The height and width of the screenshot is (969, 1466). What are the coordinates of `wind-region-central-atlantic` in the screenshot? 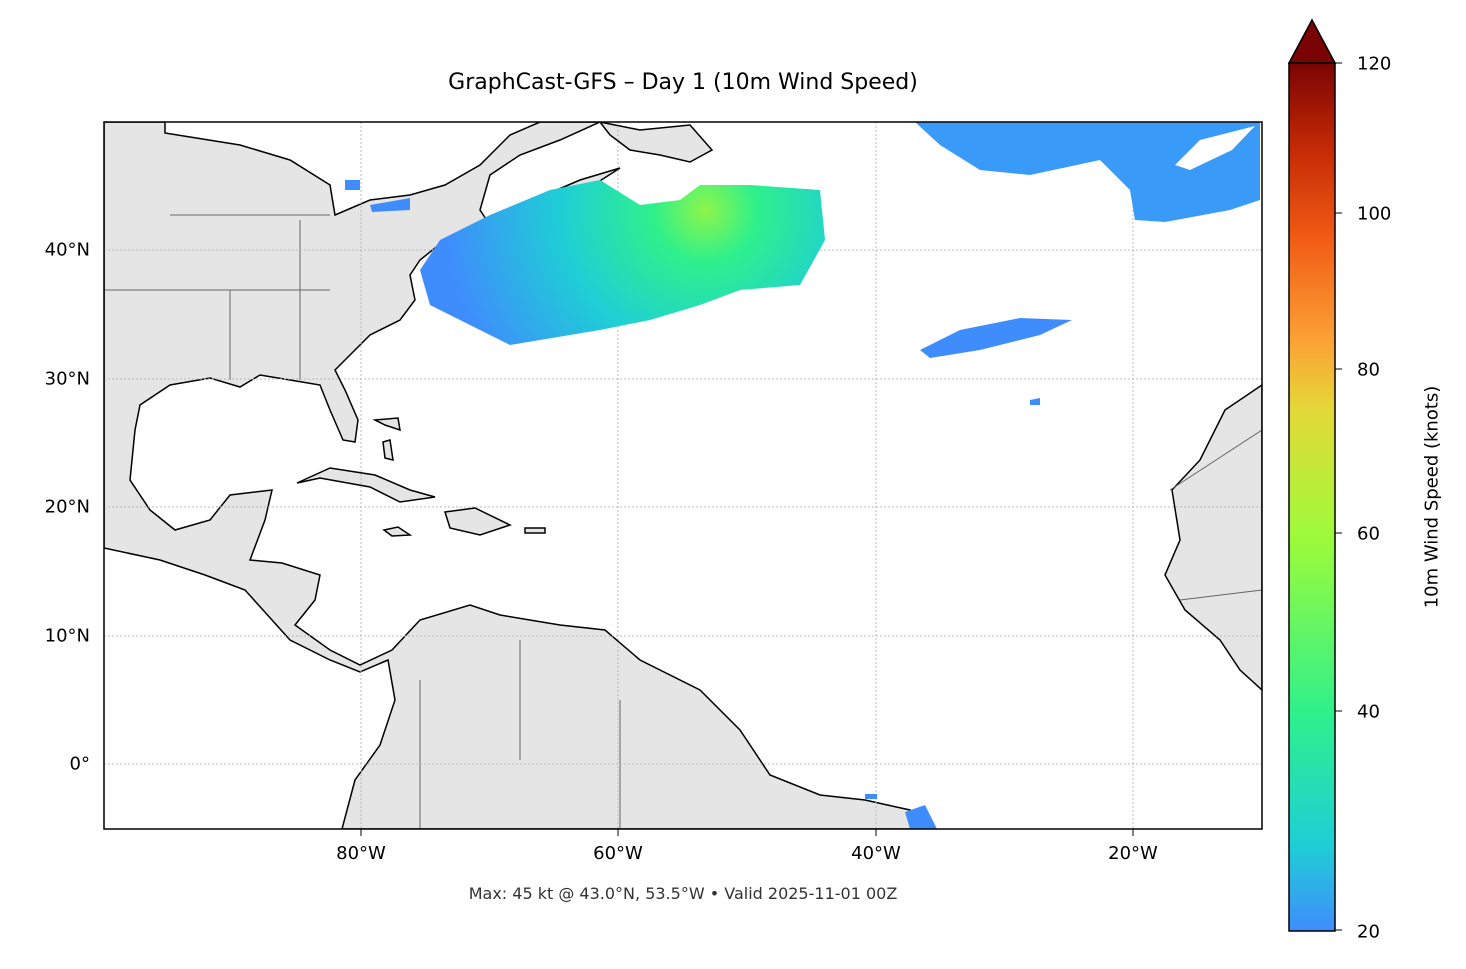 It's located at (996, 338).